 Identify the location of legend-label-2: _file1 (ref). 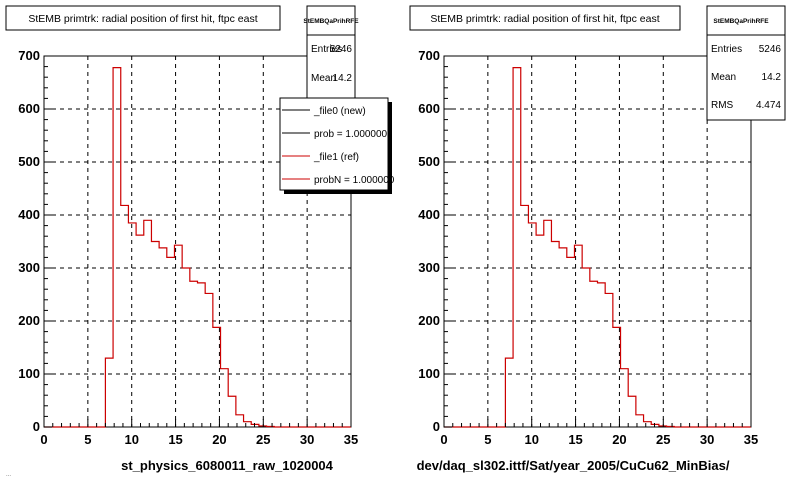
(336, 157).